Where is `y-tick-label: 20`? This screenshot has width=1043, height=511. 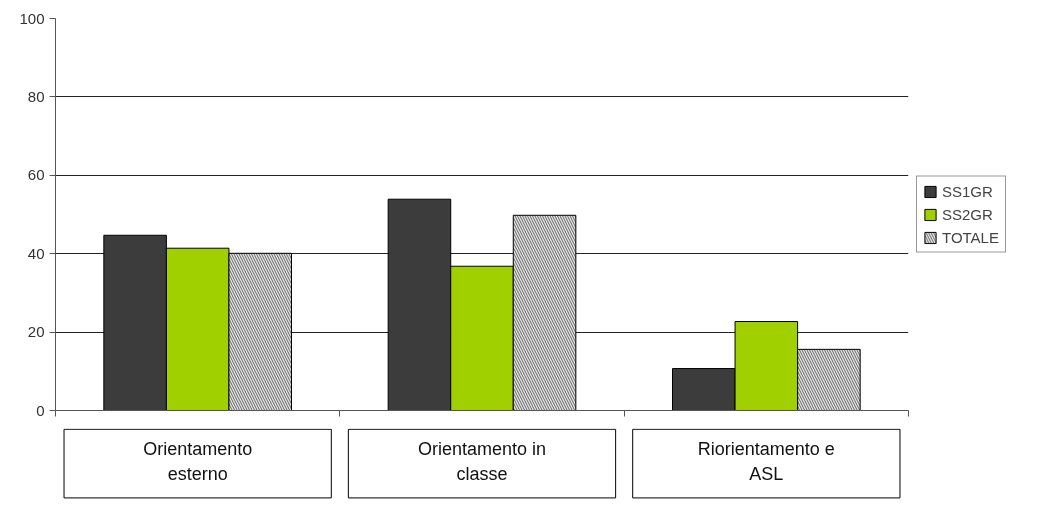 y-tick-label: 20 is located at coordinates (36, 332).